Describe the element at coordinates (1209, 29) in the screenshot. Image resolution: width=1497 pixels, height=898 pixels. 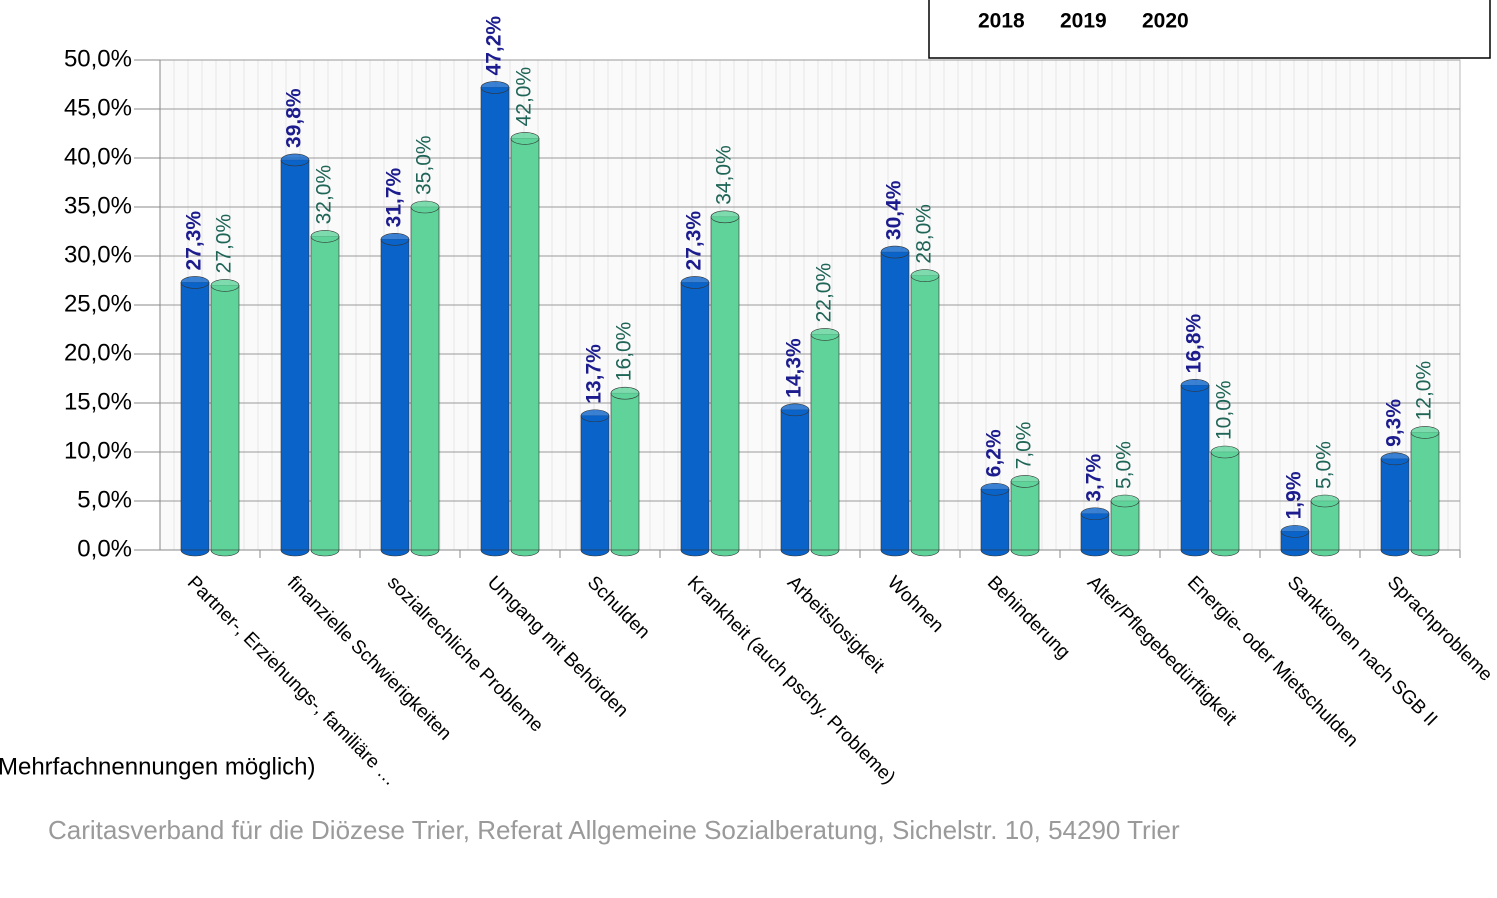
I see `legend-box` at that location.